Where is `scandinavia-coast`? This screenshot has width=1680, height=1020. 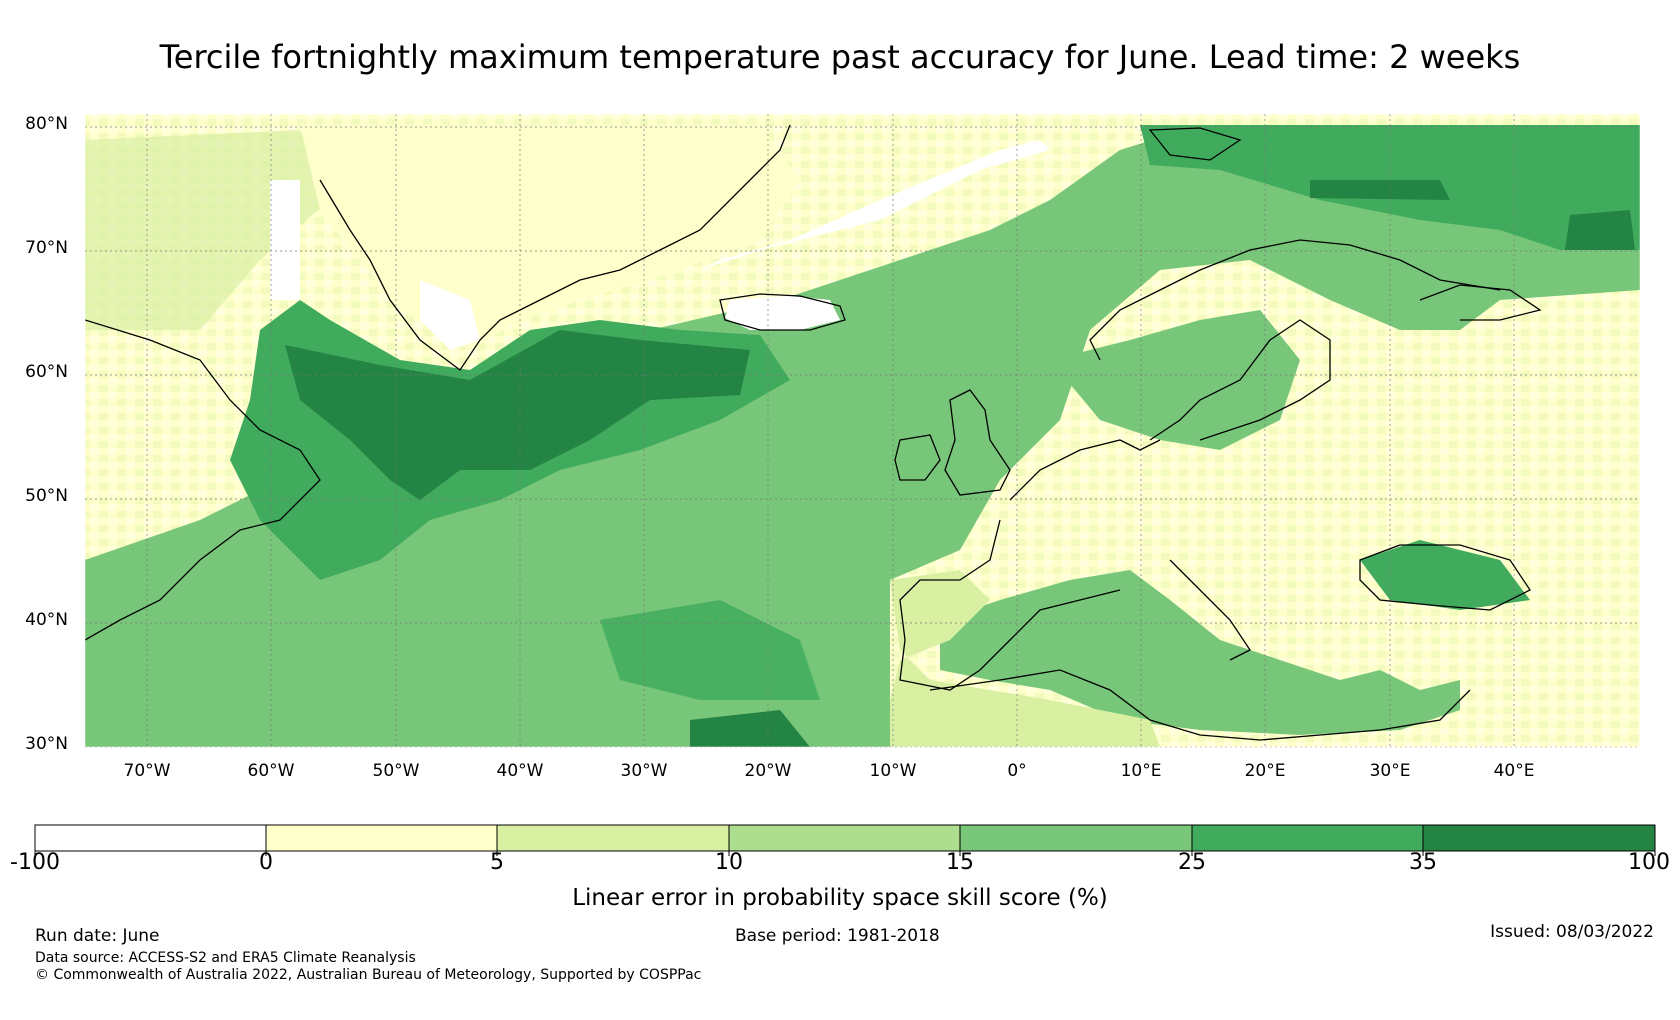 scandinavia-coast is located at coordinates (1295, 300).